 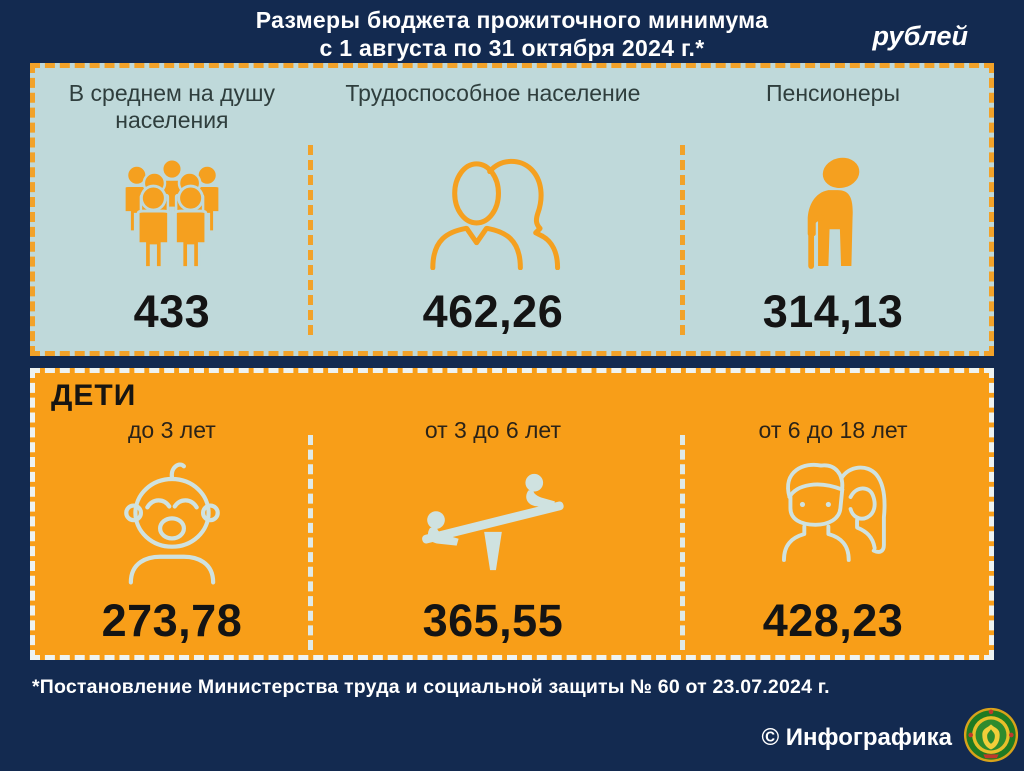 I want to click on crowd-icon, so click(x=172, y=212).